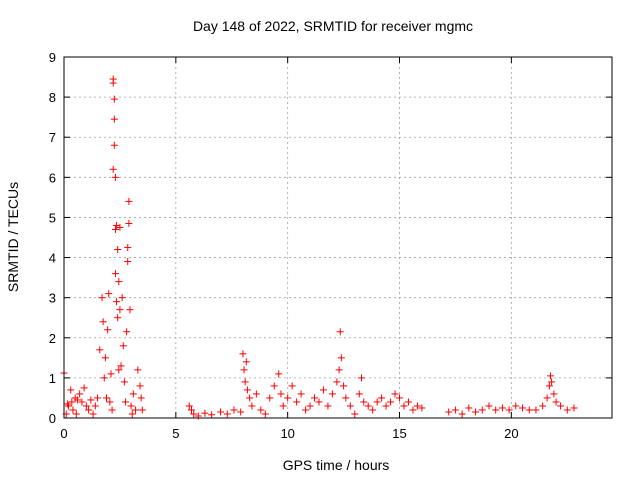 The height and width of the screenshot is (480, 640). I want to click on y-tick-label: 3, so click(52, 298).